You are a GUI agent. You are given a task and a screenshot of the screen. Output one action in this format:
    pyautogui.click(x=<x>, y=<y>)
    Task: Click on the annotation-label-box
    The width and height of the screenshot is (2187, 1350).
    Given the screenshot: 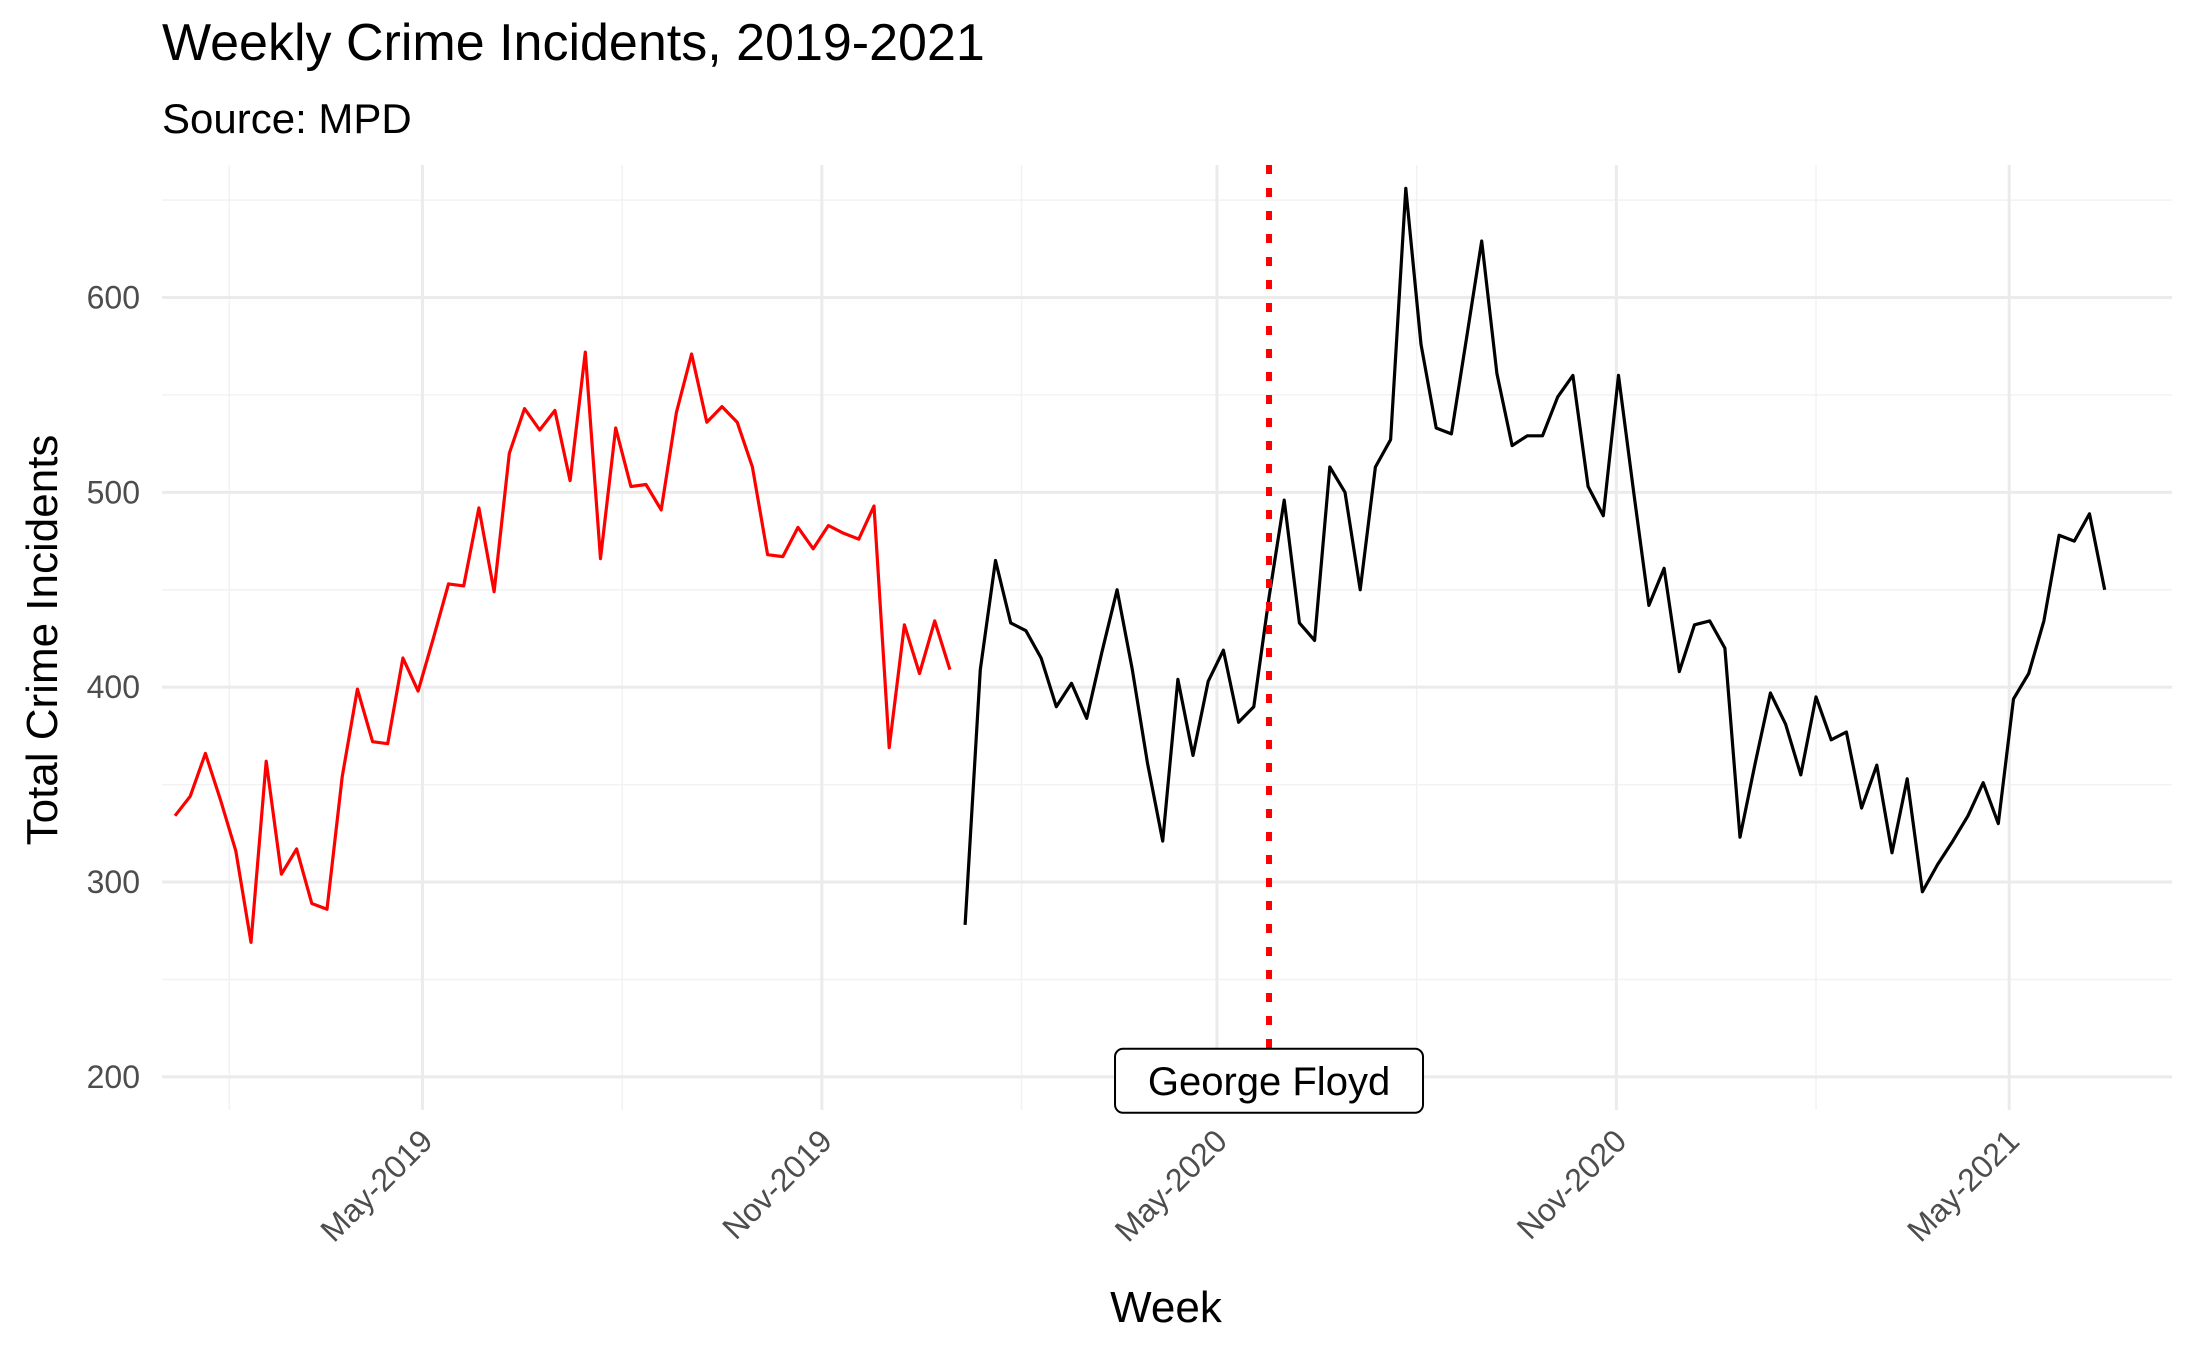 What is the action you would take?
    pyautogui.click(x=1269, y=1080)
    